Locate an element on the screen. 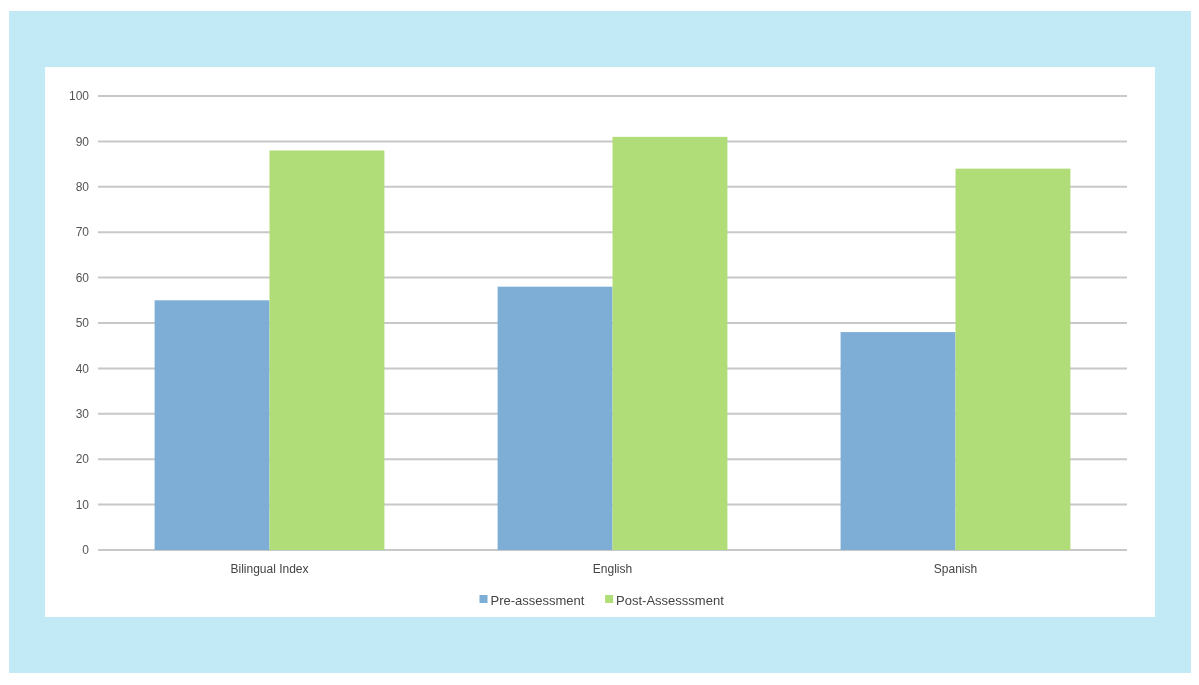 The height and width of the screenshot is (685, 1199). y-tick-label: 90 is located at coordinates (82, 141).